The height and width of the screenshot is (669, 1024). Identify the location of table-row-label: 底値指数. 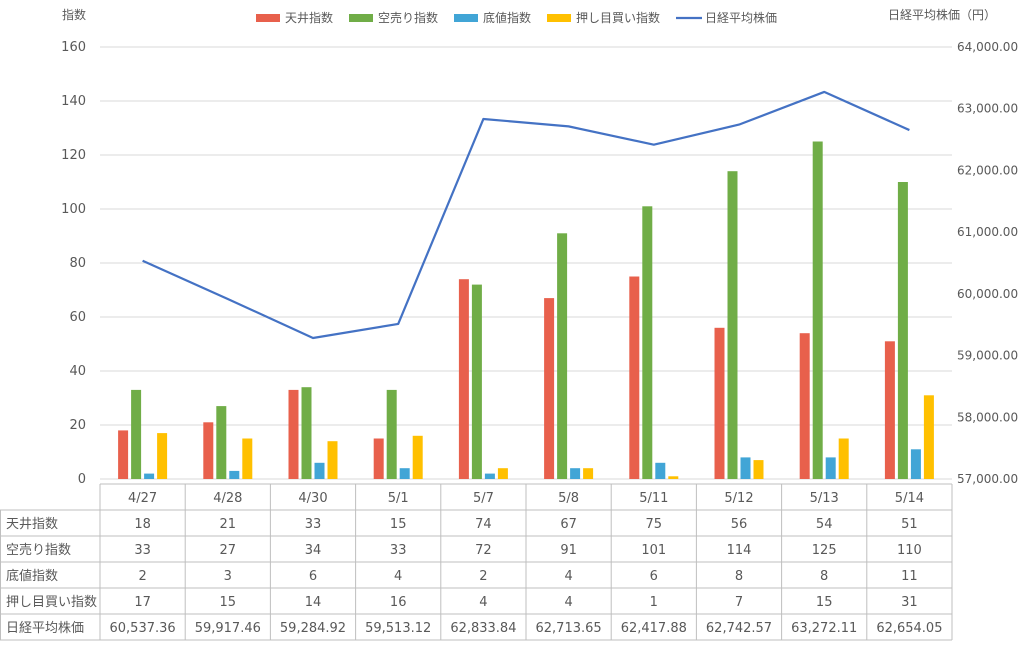
(32, 576).